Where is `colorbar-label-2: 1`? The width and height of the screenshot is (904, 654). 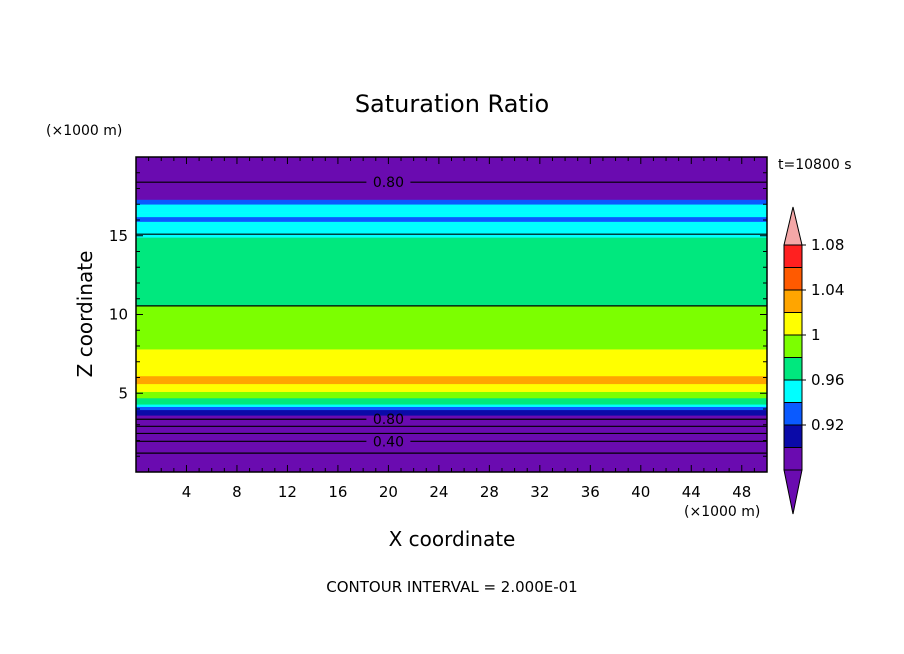
colorbar-label-2: 1 is located at coordinates (816, 335).